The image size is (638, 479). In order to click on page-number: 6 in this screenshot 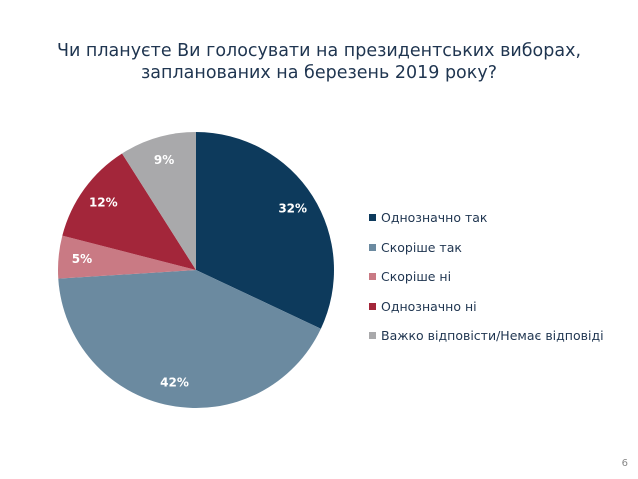, I will do `click(624, 463)`.